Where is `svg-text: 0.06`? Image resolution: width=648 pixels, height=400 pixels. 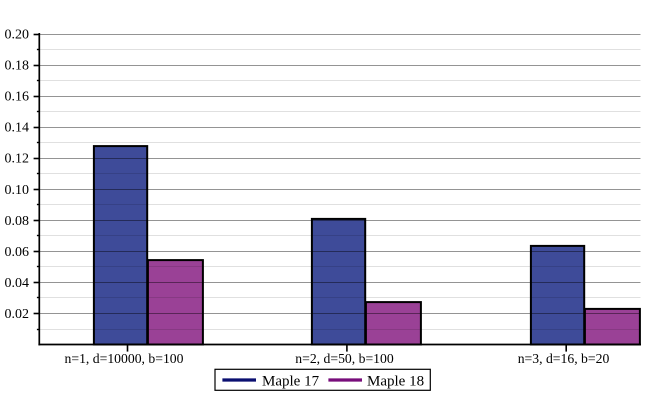 svg-text: 0.06 is located at coordinates (17, 252).